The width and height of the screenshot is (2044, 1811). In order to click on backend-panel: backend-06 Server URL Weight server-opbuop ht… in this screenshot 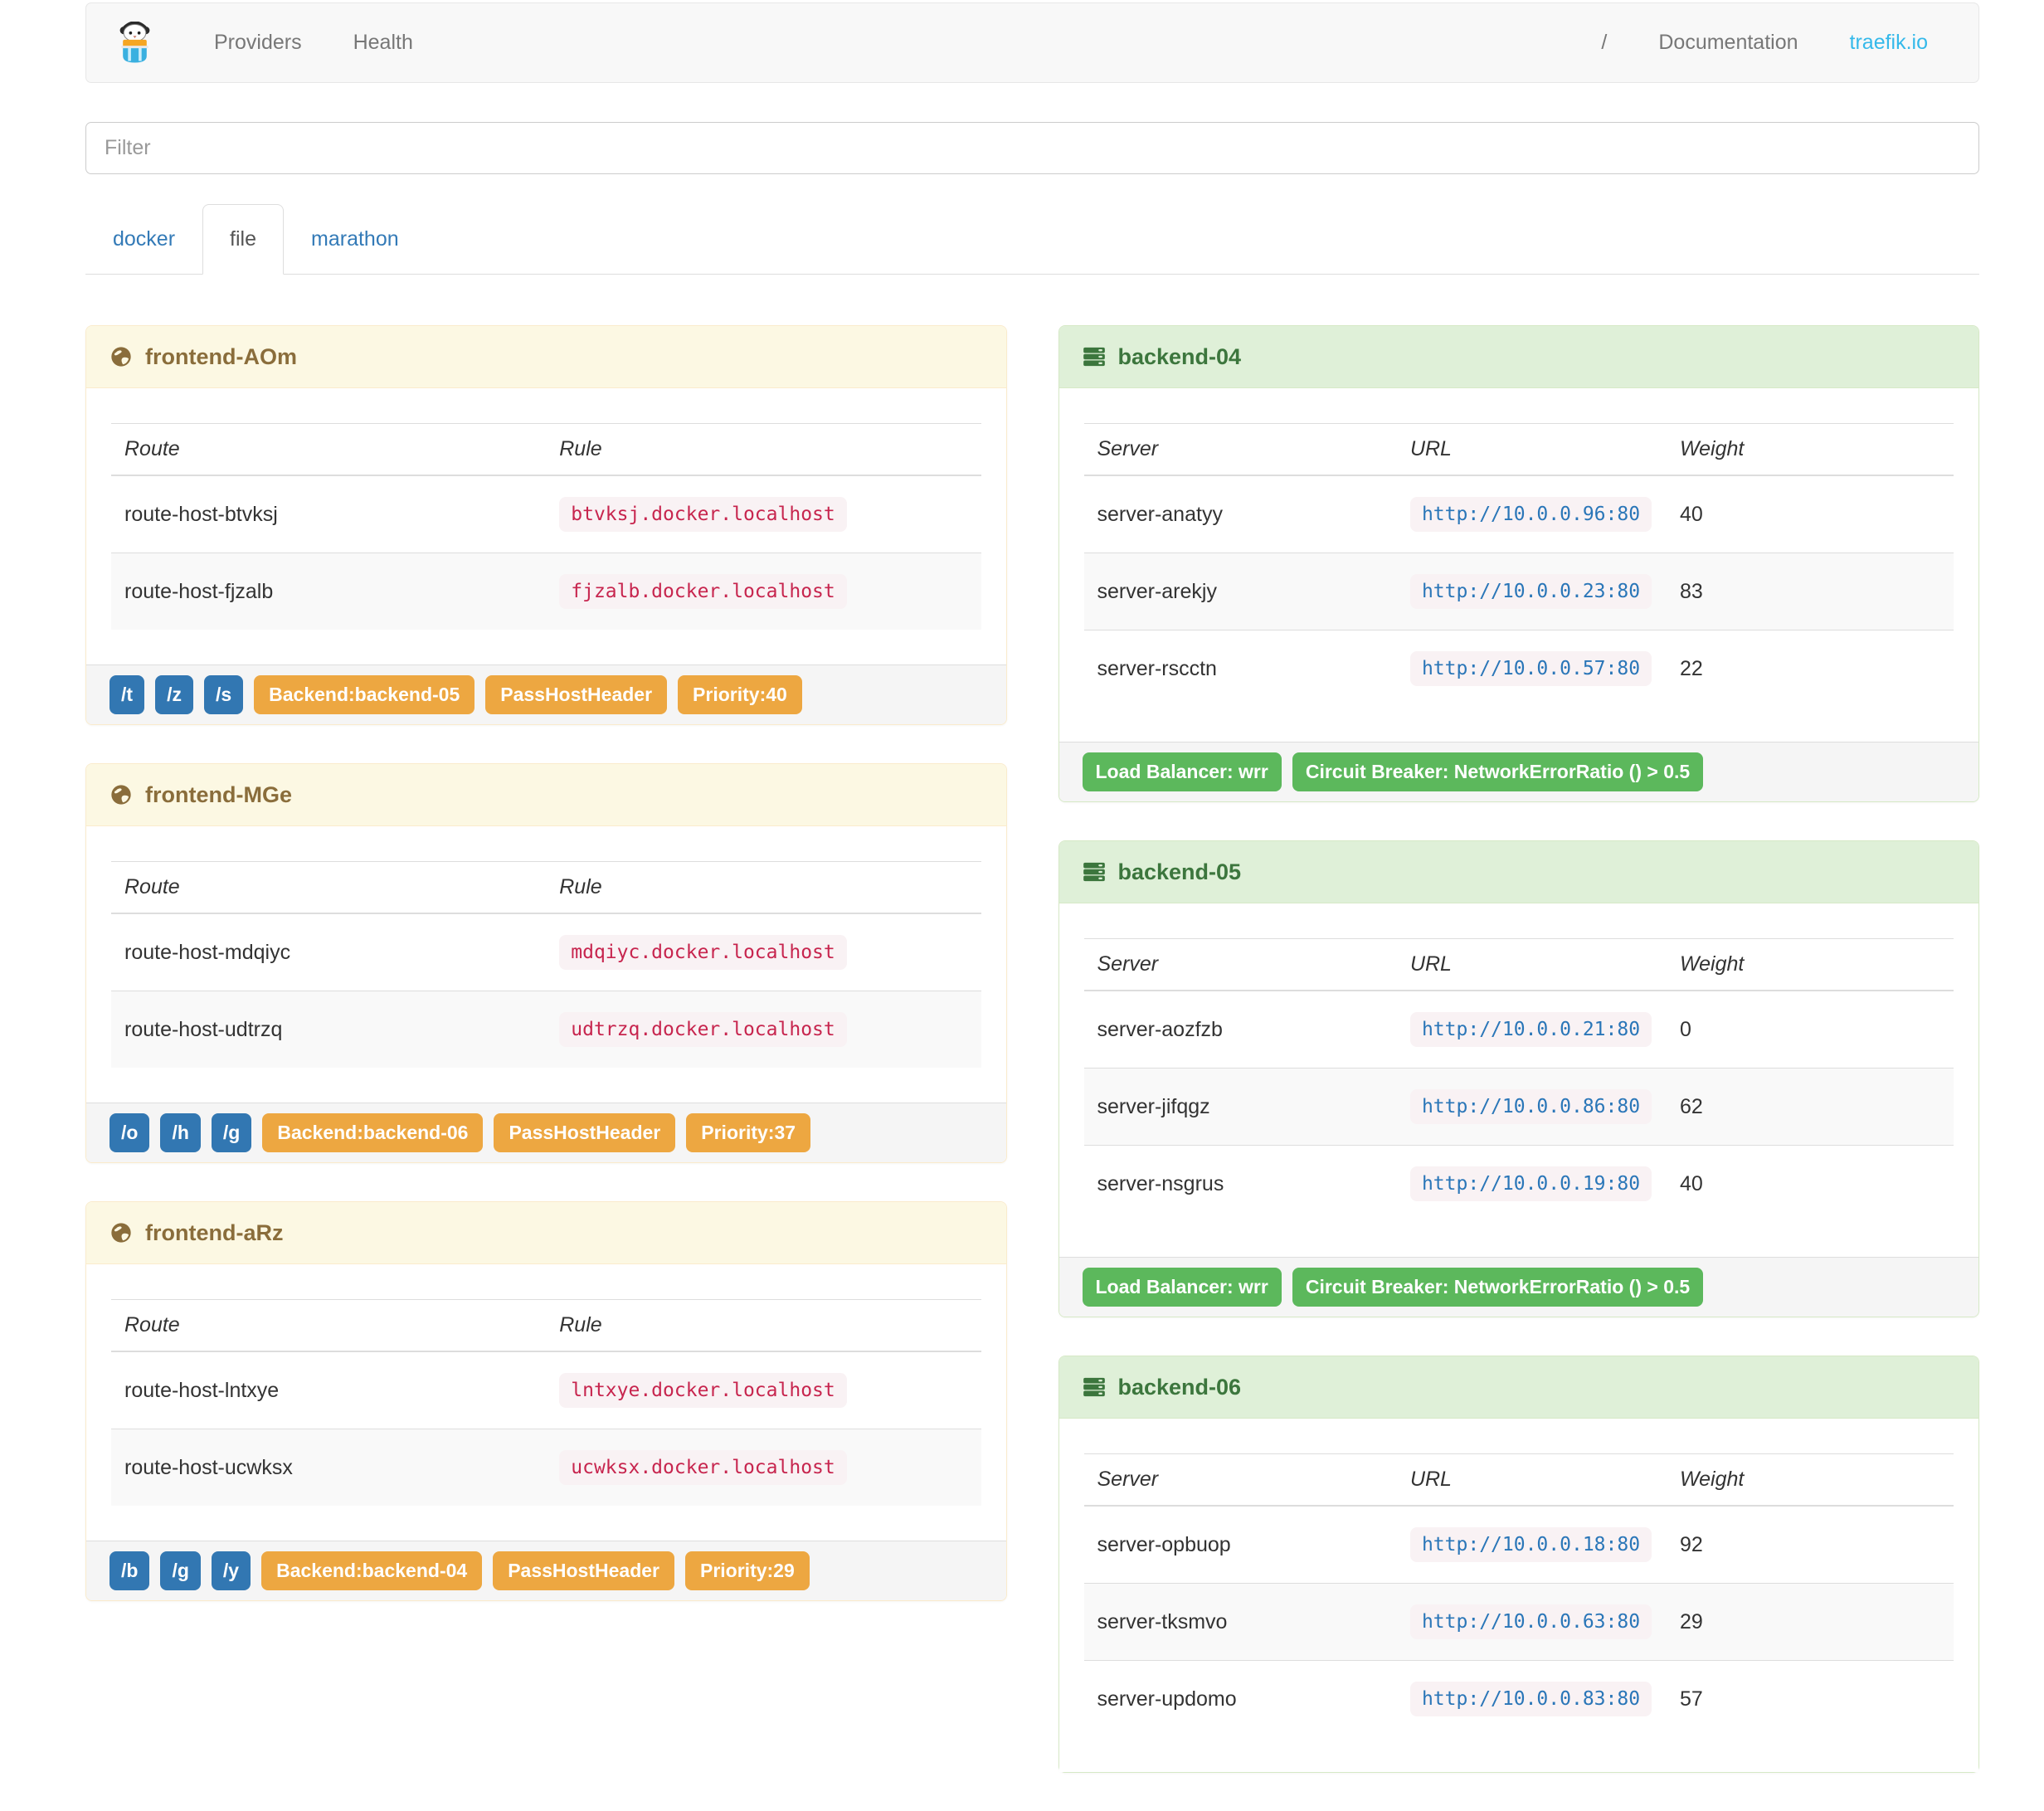, I will do `click(1518, 1564)`.